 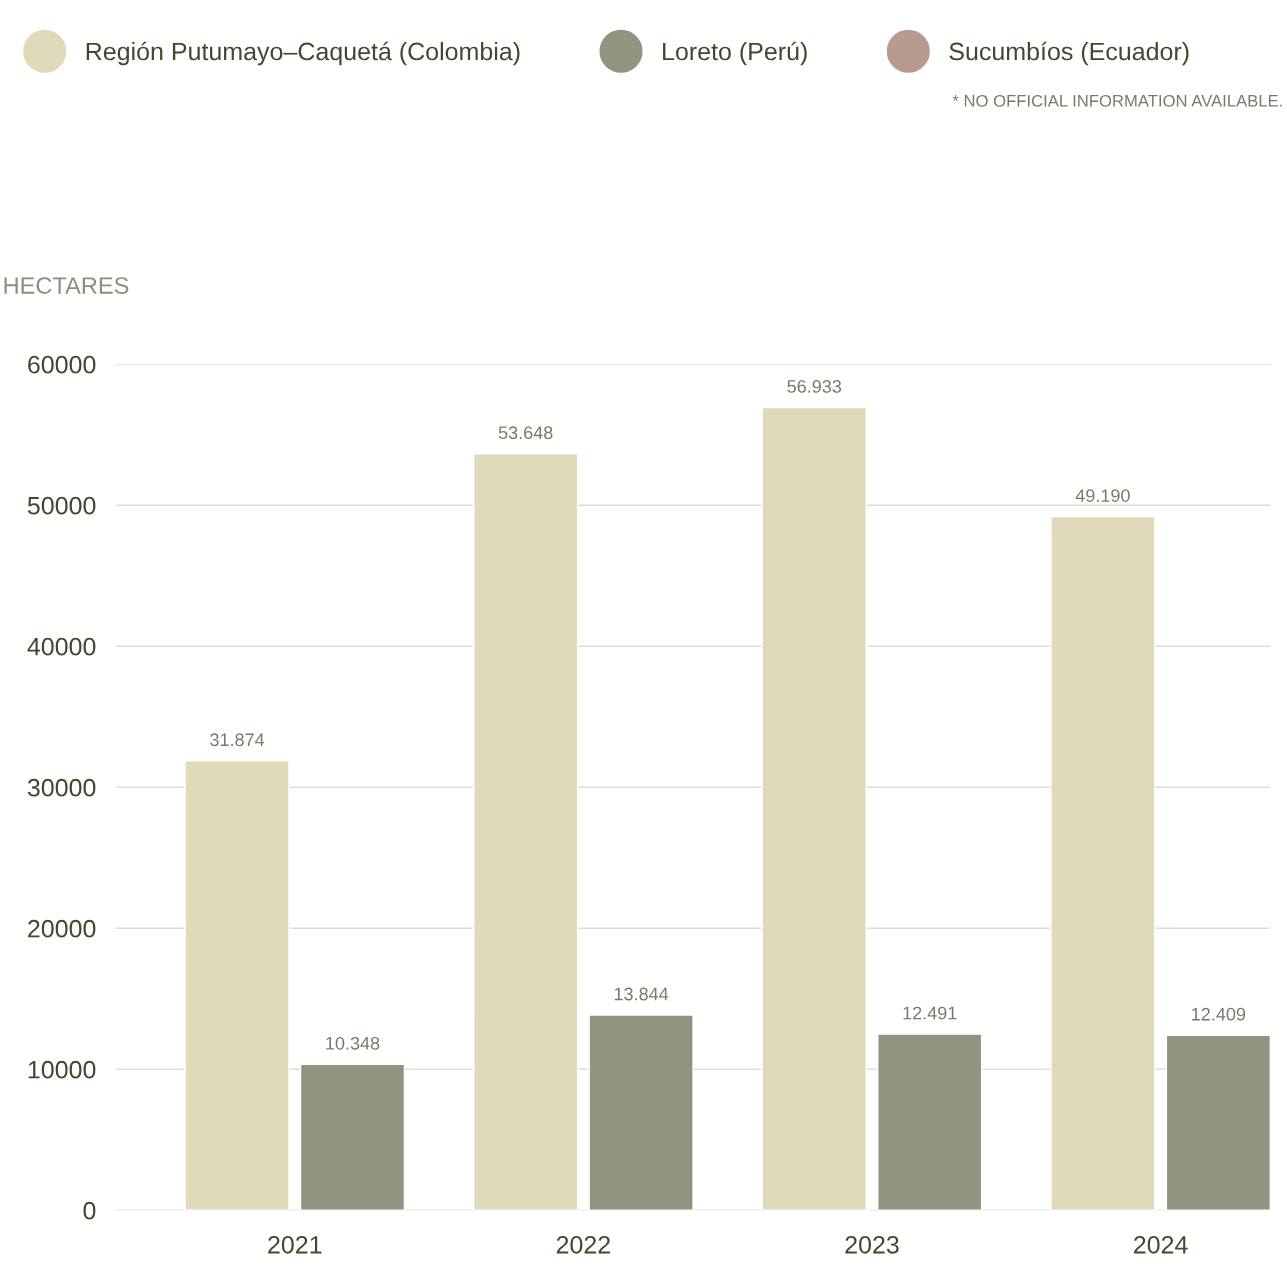 I want to click on data-label: 56.933, so click(x=814, y=386).